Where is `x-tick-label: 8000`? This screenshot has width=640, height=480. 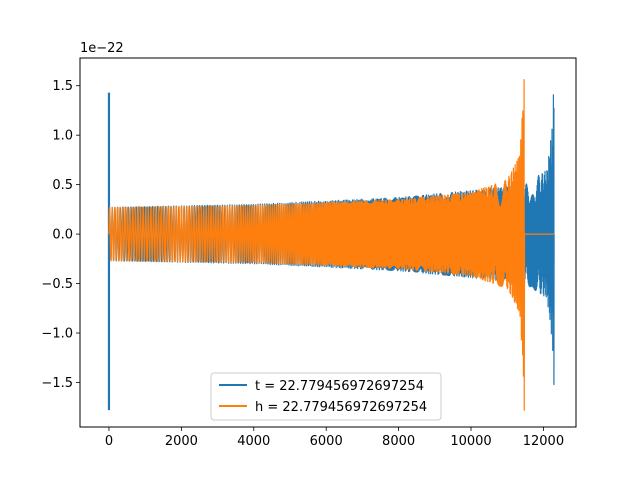 x-tick-label: 8000 is located at coordinates (398, 441).